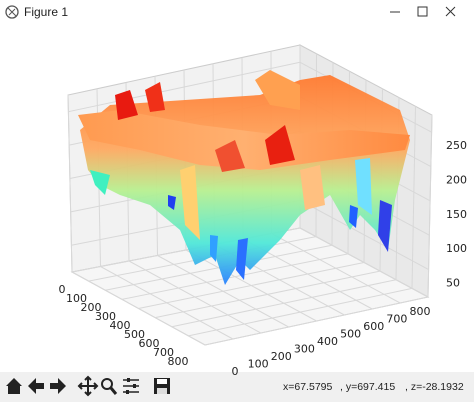  What do you see at coordinates (367, 387) in the screenshot?
I see `status-y: , y=697.415` at bounding box center [367, 387].